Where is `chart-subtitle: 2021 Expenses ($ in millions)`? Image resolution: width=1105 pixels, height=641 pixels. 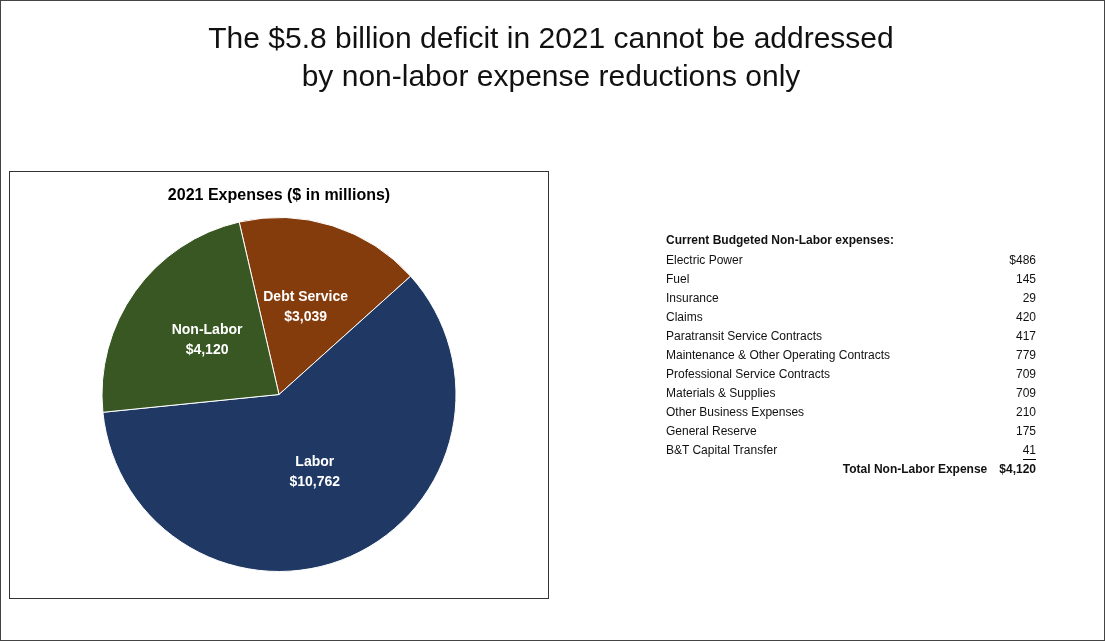 chart-subtitle: 2021 Expenses ($ in millions) is located at coordinates (279, 195).